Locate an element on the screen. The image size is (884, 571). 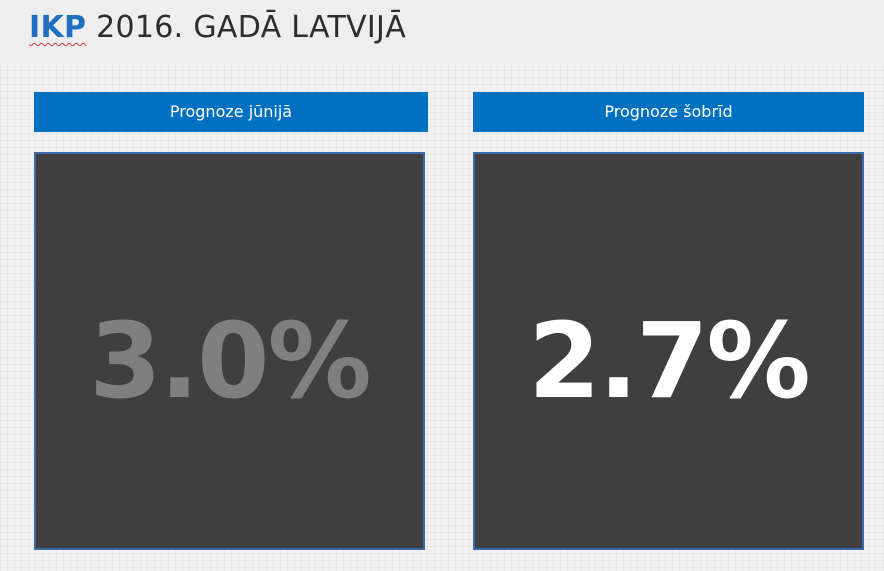
current-forecast-value: 2.7% is located at coordinates (669, 361).